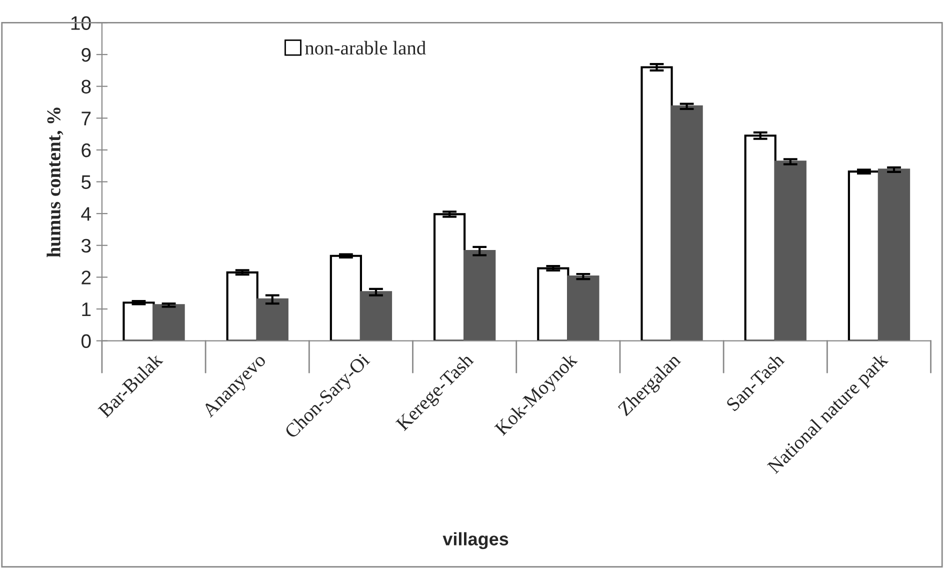 Image resolution: width=944 pixels, height=568 pixels. I want to click on x-axis-title: villages, so click(475, 541).